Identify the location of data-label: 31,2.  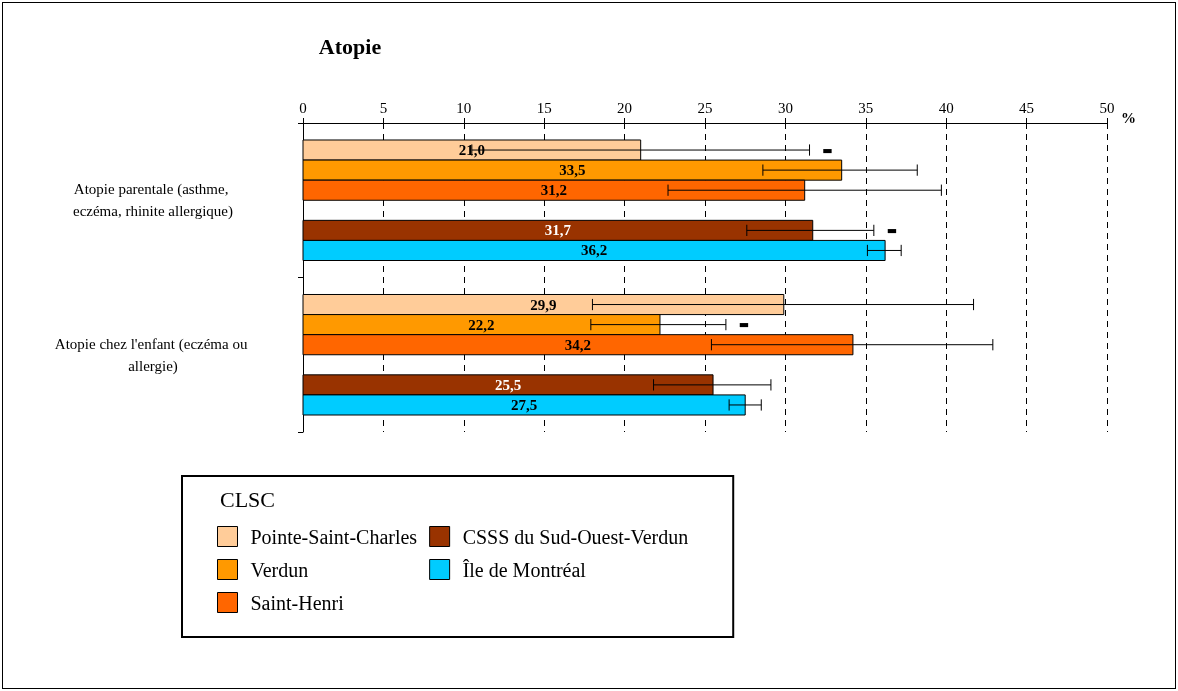
(553, 190).